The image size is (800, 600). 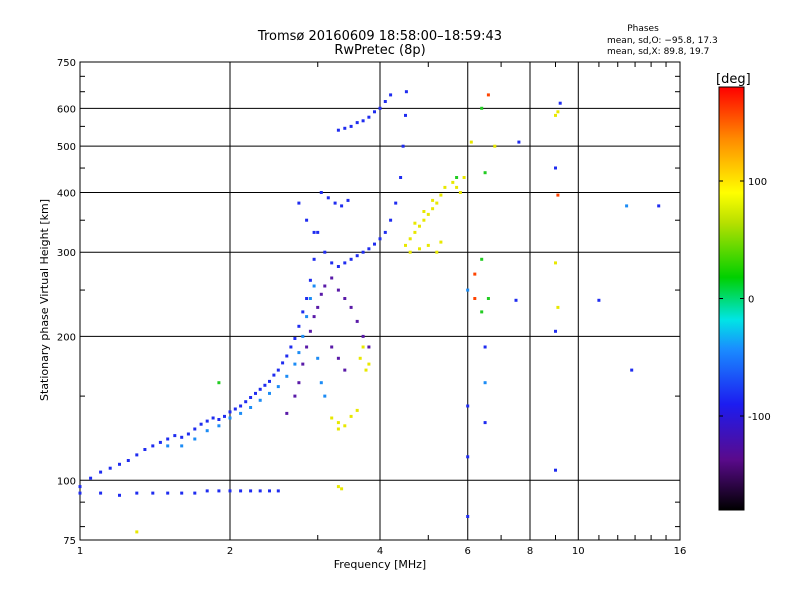 I want to click on x-tick-label: 4, so click(x=380, y=551).